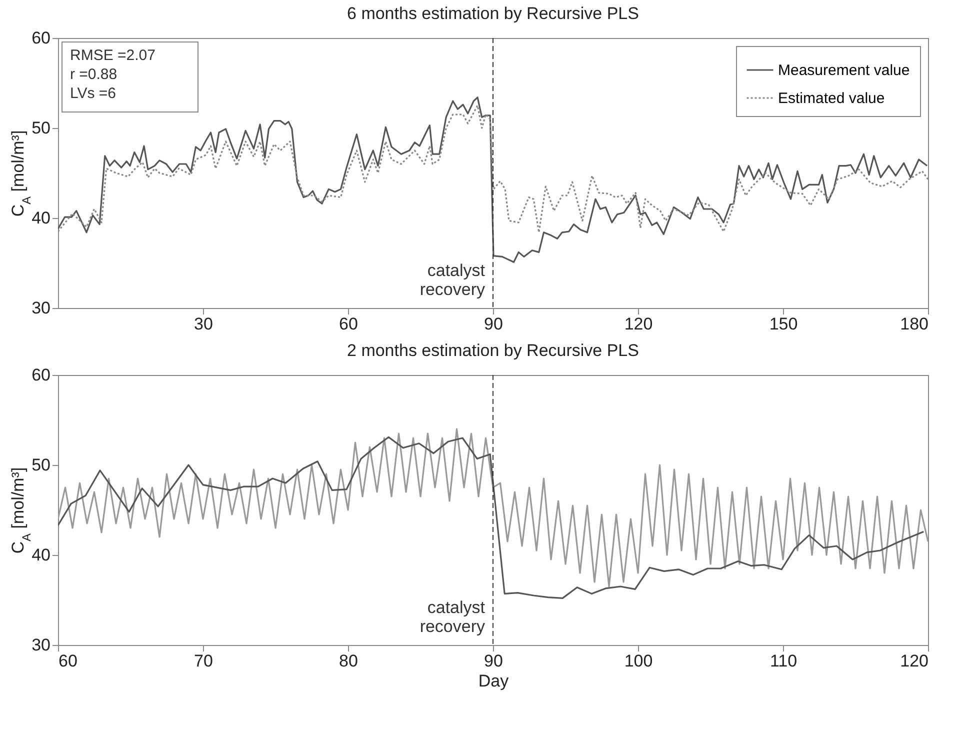 This screenshot has height=735, width=975. I want to click on chart-title: 2 months estimation by Recursive PLS, so click(493, 350).